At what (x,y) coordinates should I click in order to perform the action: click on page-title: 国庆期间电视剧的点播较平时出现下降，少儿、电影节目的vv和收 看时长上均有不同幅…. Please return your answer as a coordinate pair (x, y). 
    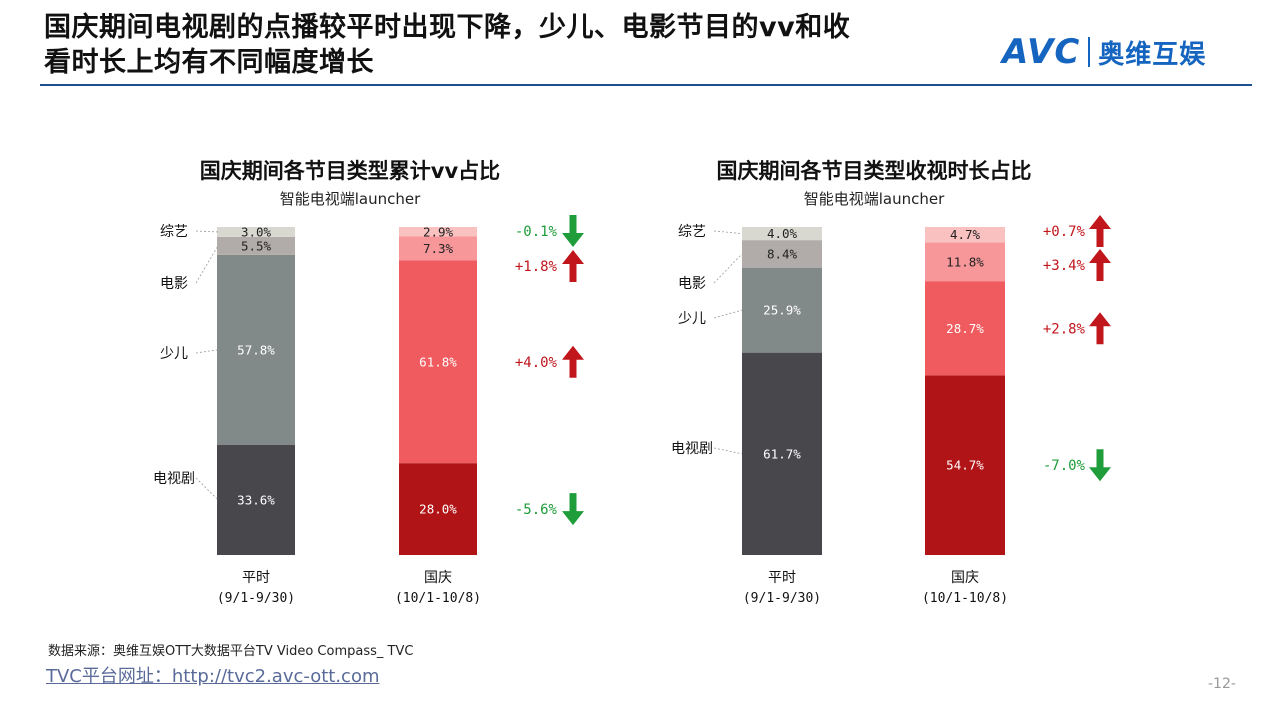
    Looking at the image, I should click on (519, 45).